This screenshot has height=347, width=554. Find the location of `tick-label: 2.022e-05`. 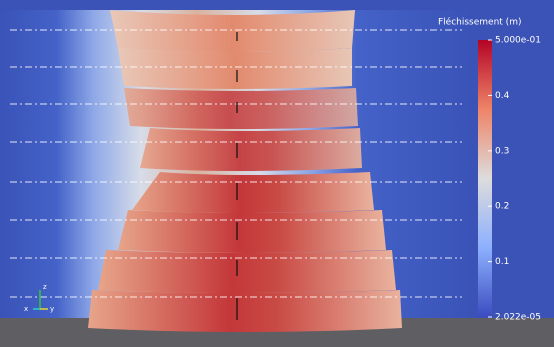

tick-label: 2.022e-05 is located at coordinates (518, 318).